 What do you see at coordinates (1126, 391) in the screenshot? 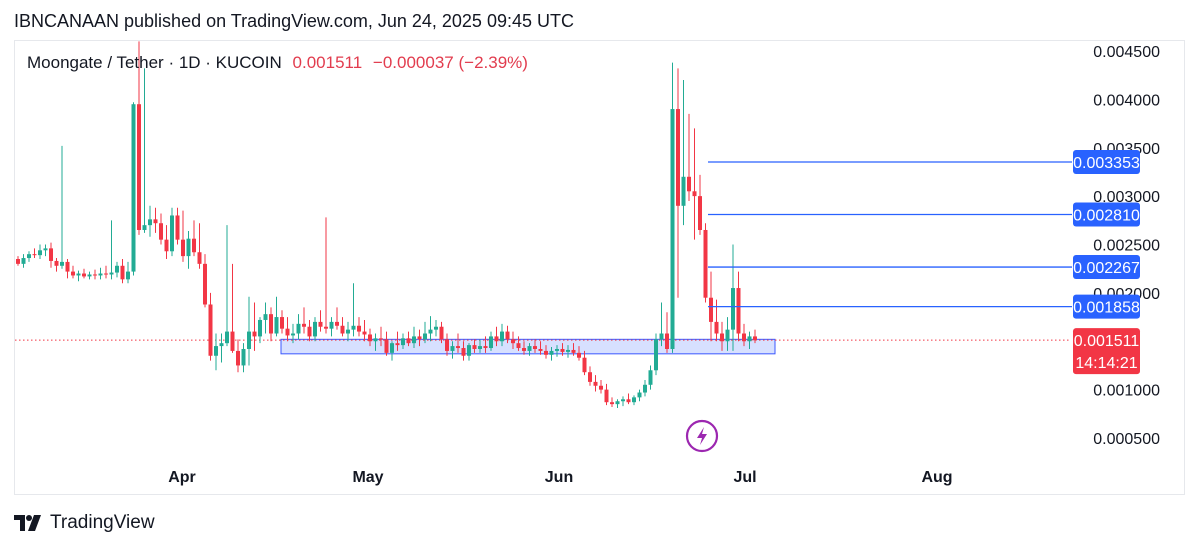
I see `y-tick-label: 0.001000` at bounding box center [1126, 391].